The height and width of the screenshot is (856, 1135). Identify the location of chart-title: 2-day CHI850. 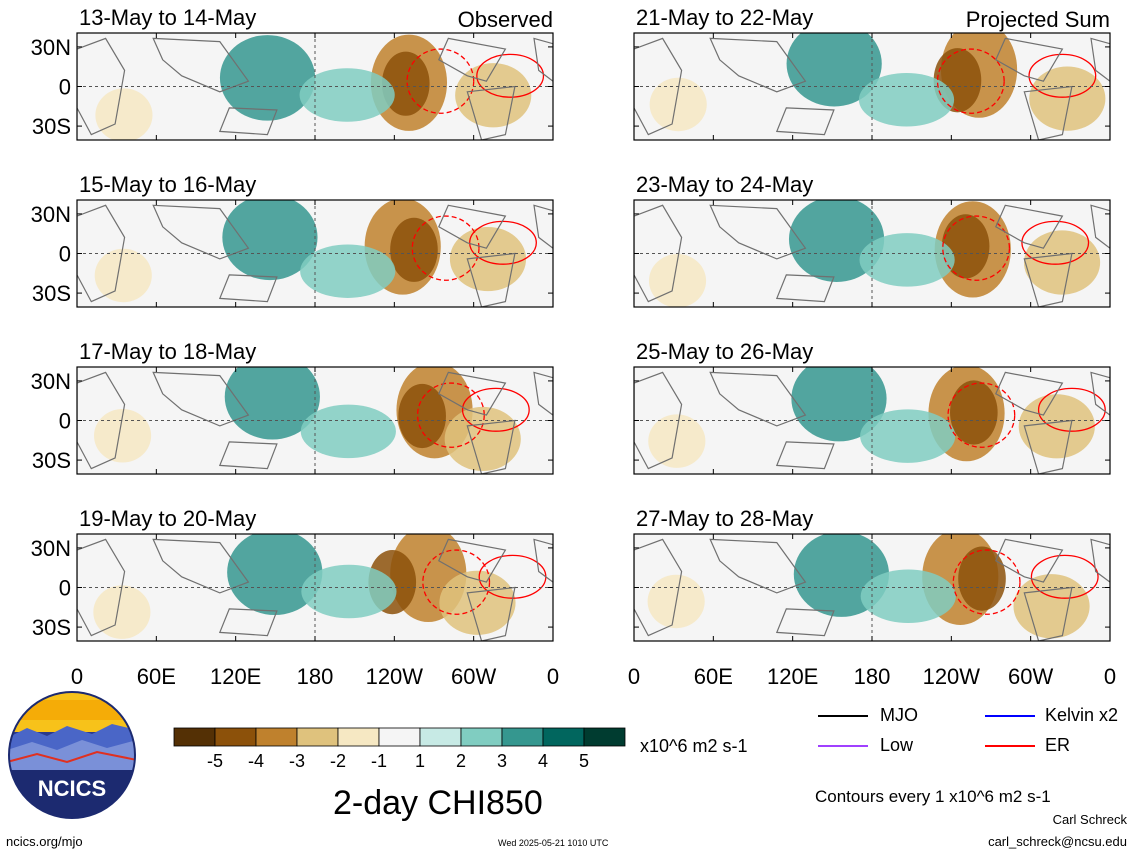
(438, 803).